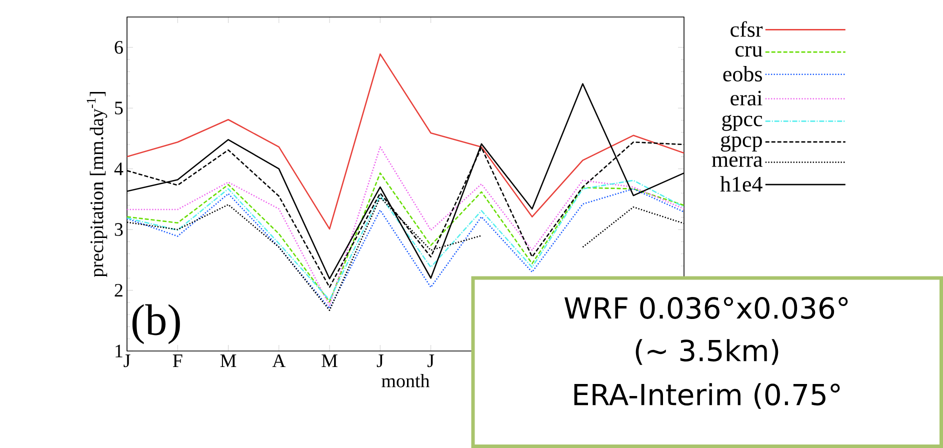 Image resolution: width=943 pixels, height=448 pixels. What do you see at coordinates (118, 290) in the screenshot?
I see `y-tick-label: 2` at bounding box center [118, 290].